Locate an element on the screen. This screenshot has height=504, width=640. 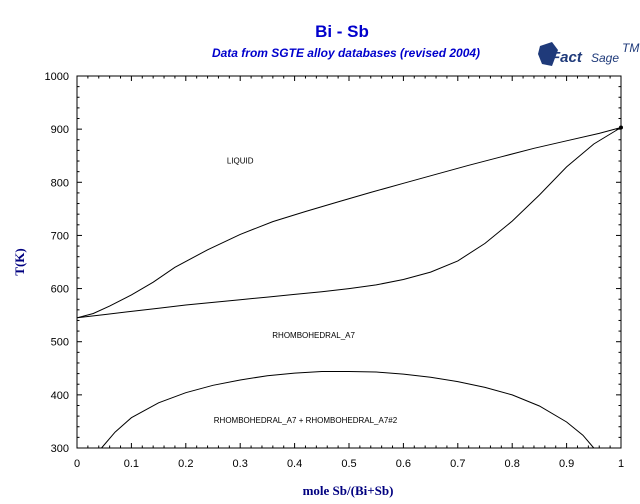
x-tick-label: 0 is located at coordinates (77, 464).